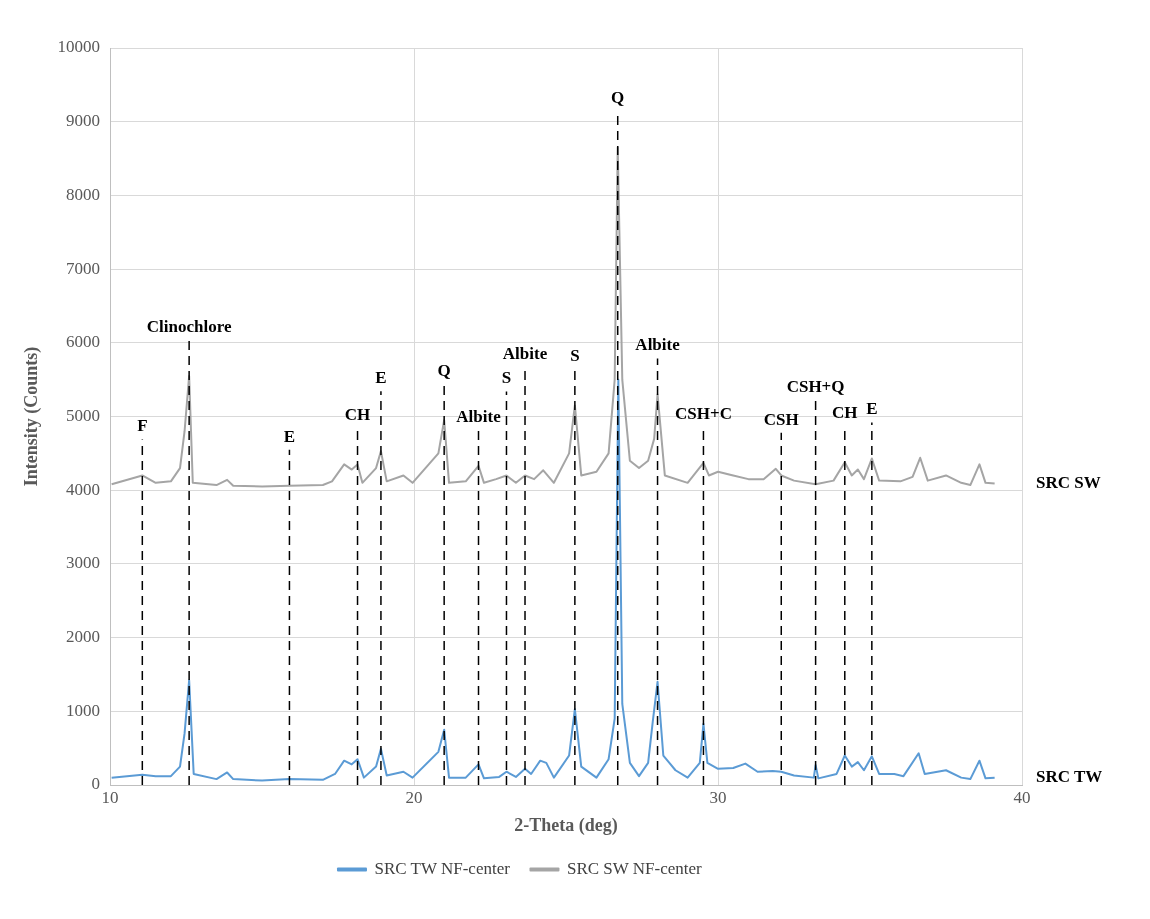  I want to click on legend-label: SRC SW NF-center, so click(634, 868).